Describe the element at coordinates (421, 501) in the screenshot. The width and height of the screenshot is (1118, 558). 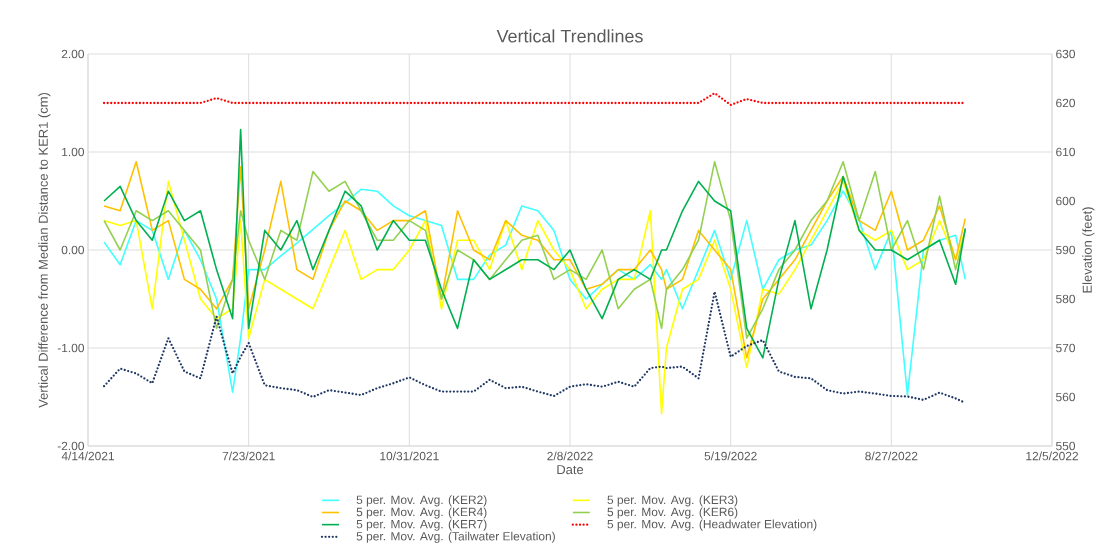
I see `legend-label: 5 per. Mov. Avg. (KER2)` at that location.